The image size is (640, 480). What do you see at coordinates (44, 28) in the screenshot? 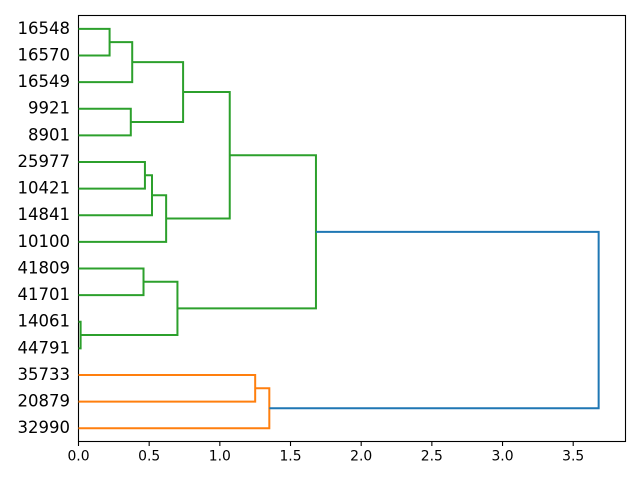
I see `y-leaf-label: 16548` at bounding box center [44, 28].